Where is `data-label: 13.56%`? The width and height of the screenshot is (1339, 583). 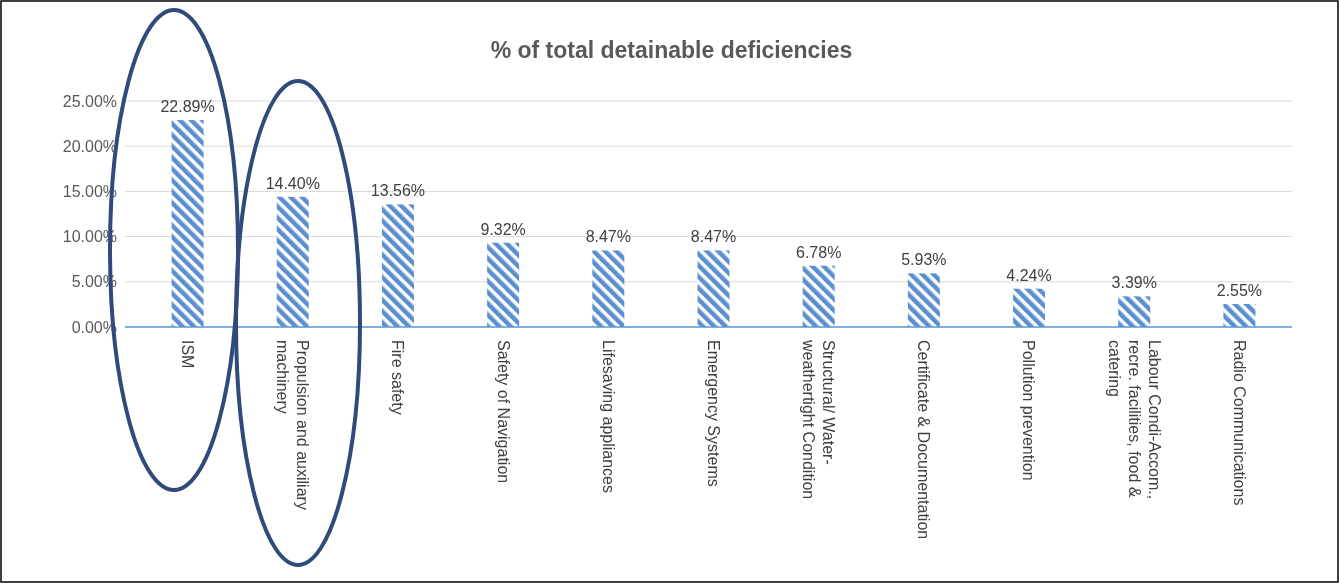 data-label: 13.56% is located at coordinates (398, 191).